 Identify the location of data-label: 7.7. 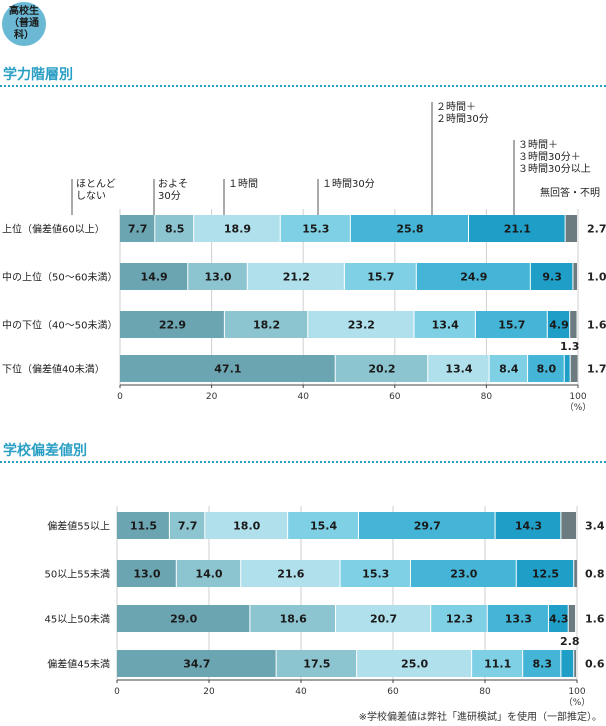
(138, 229).